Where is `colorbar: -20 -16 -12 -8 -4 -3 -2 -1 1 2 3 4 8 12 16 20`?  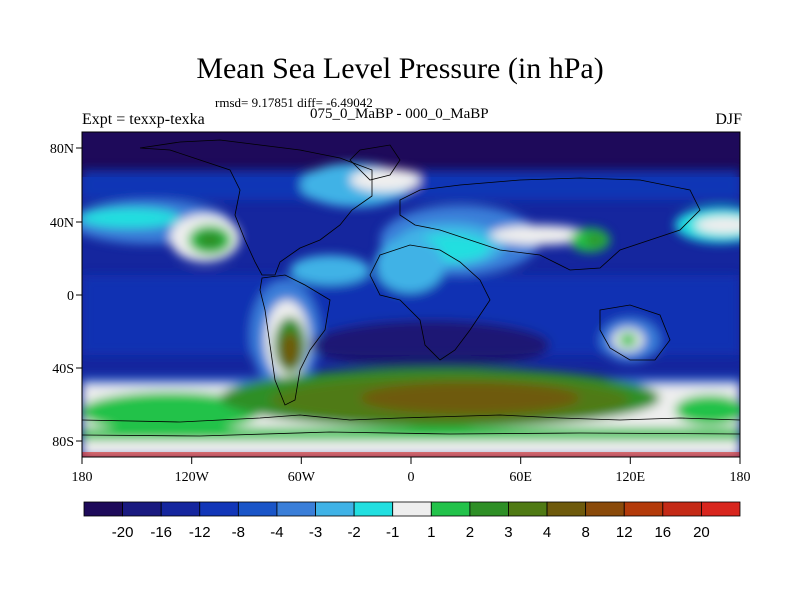 colorbar: -20 -16 -12 -8 -4 -3 -2 -1 1 2 3 4 8 12 16 20 is located at coordinates (412, 521).